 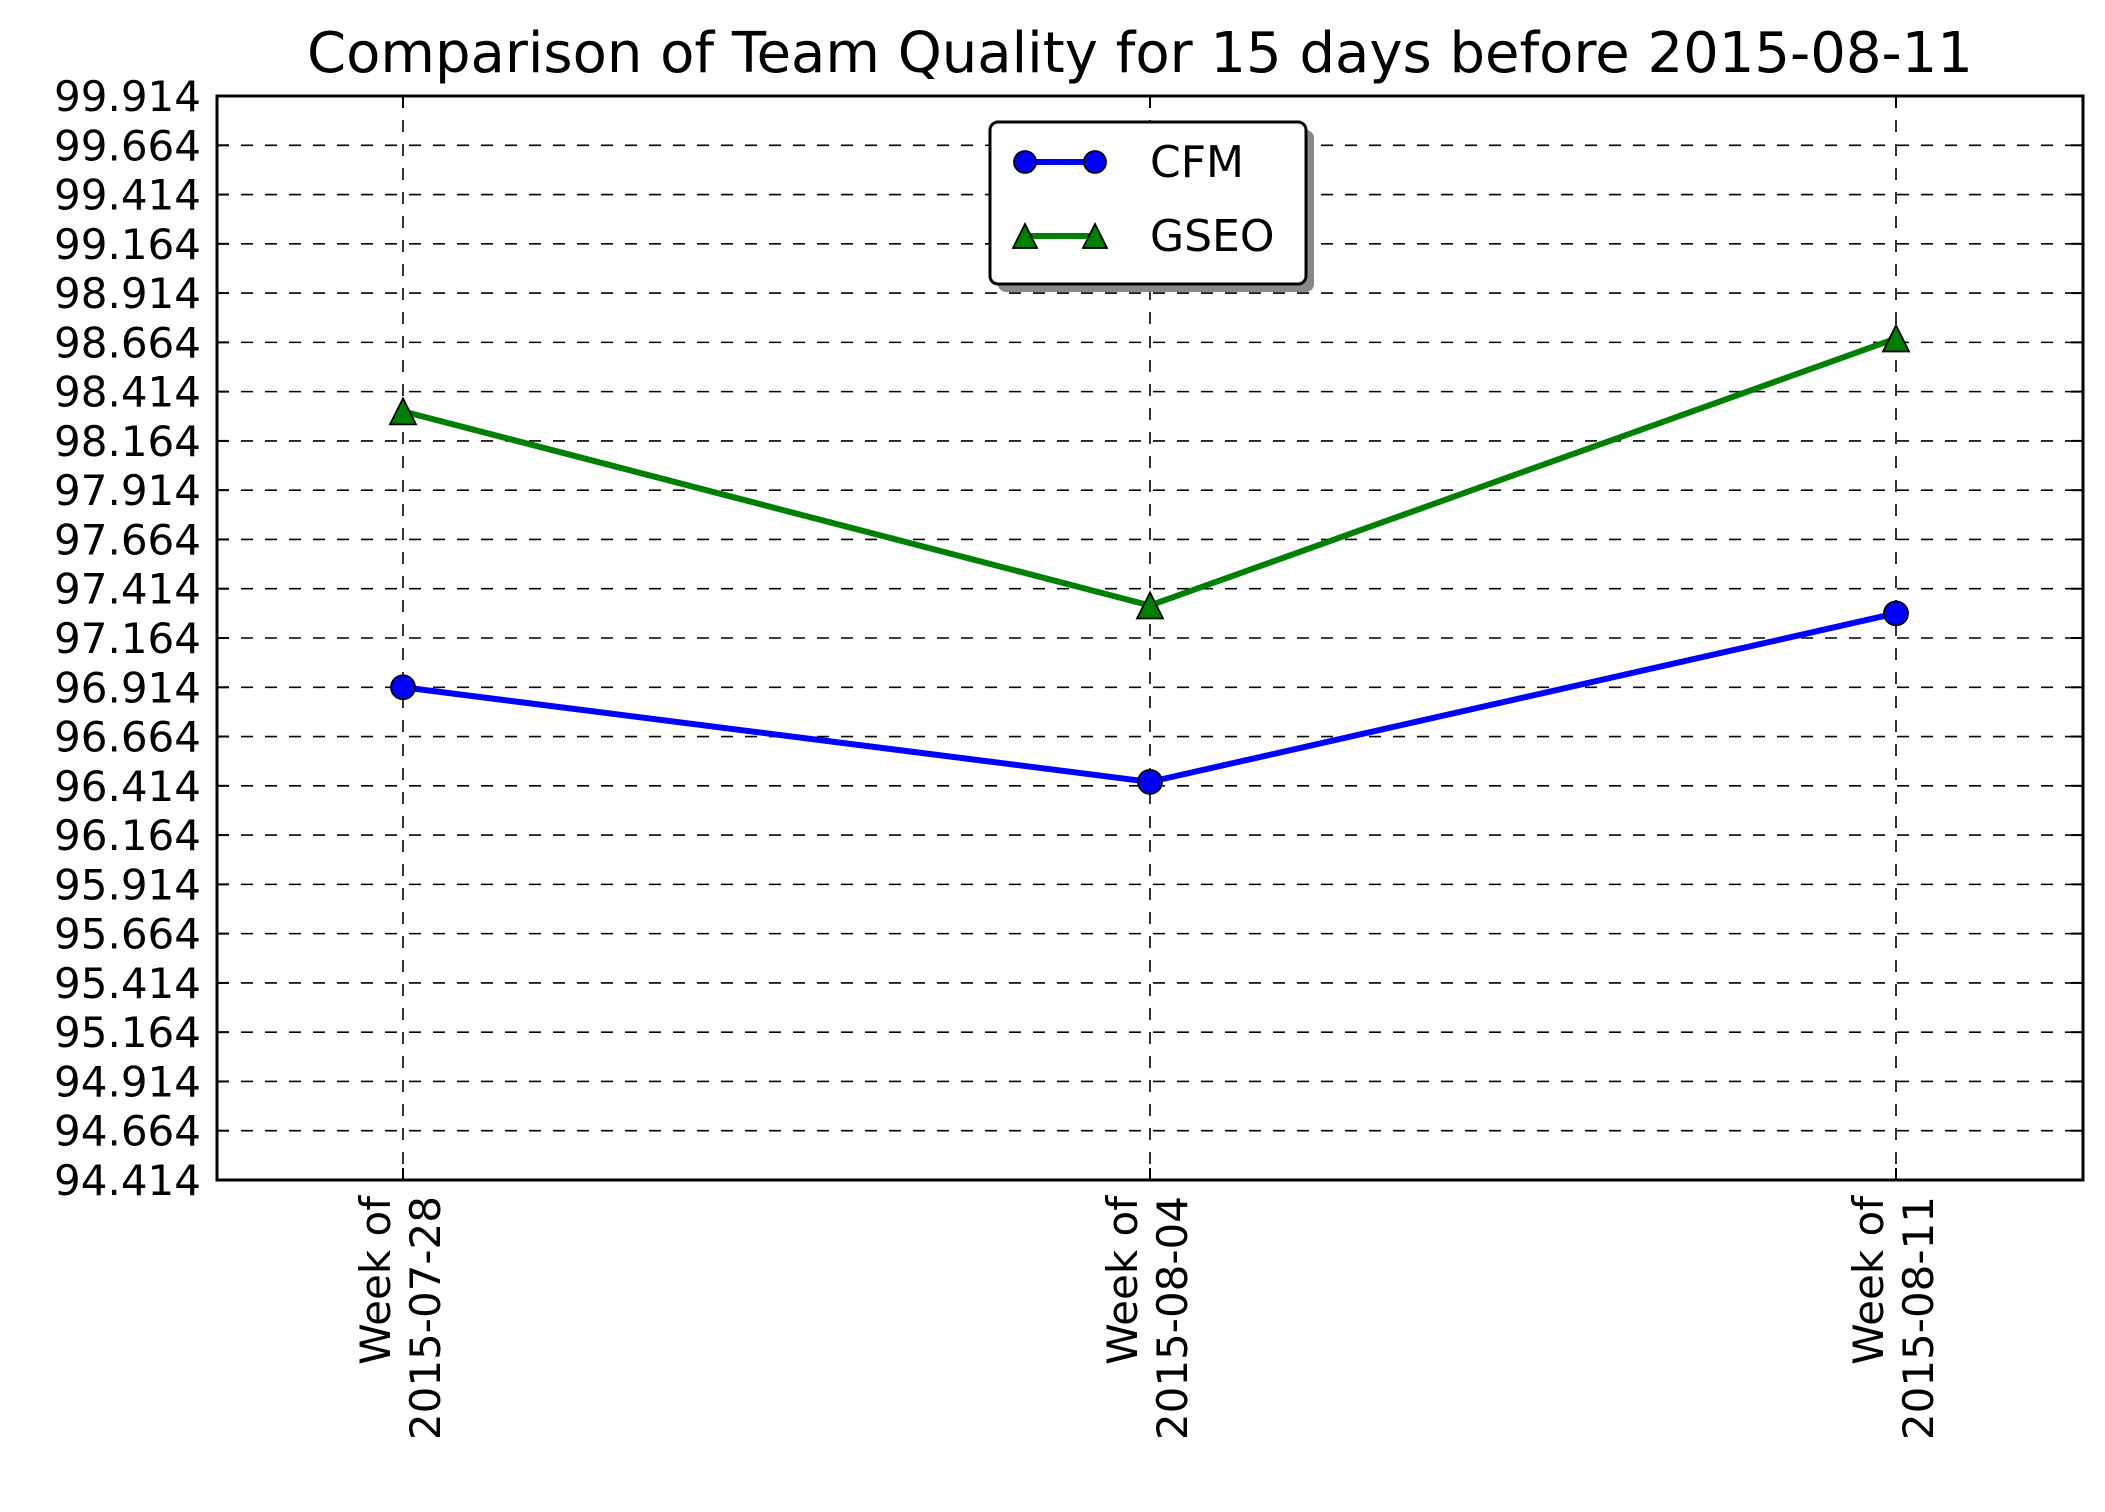 What do you see at coordinates (1918, 1318) in the screenshot?
I see `x-tick-label-line: 2015-08-11` at bounding box center [1918, 1318].